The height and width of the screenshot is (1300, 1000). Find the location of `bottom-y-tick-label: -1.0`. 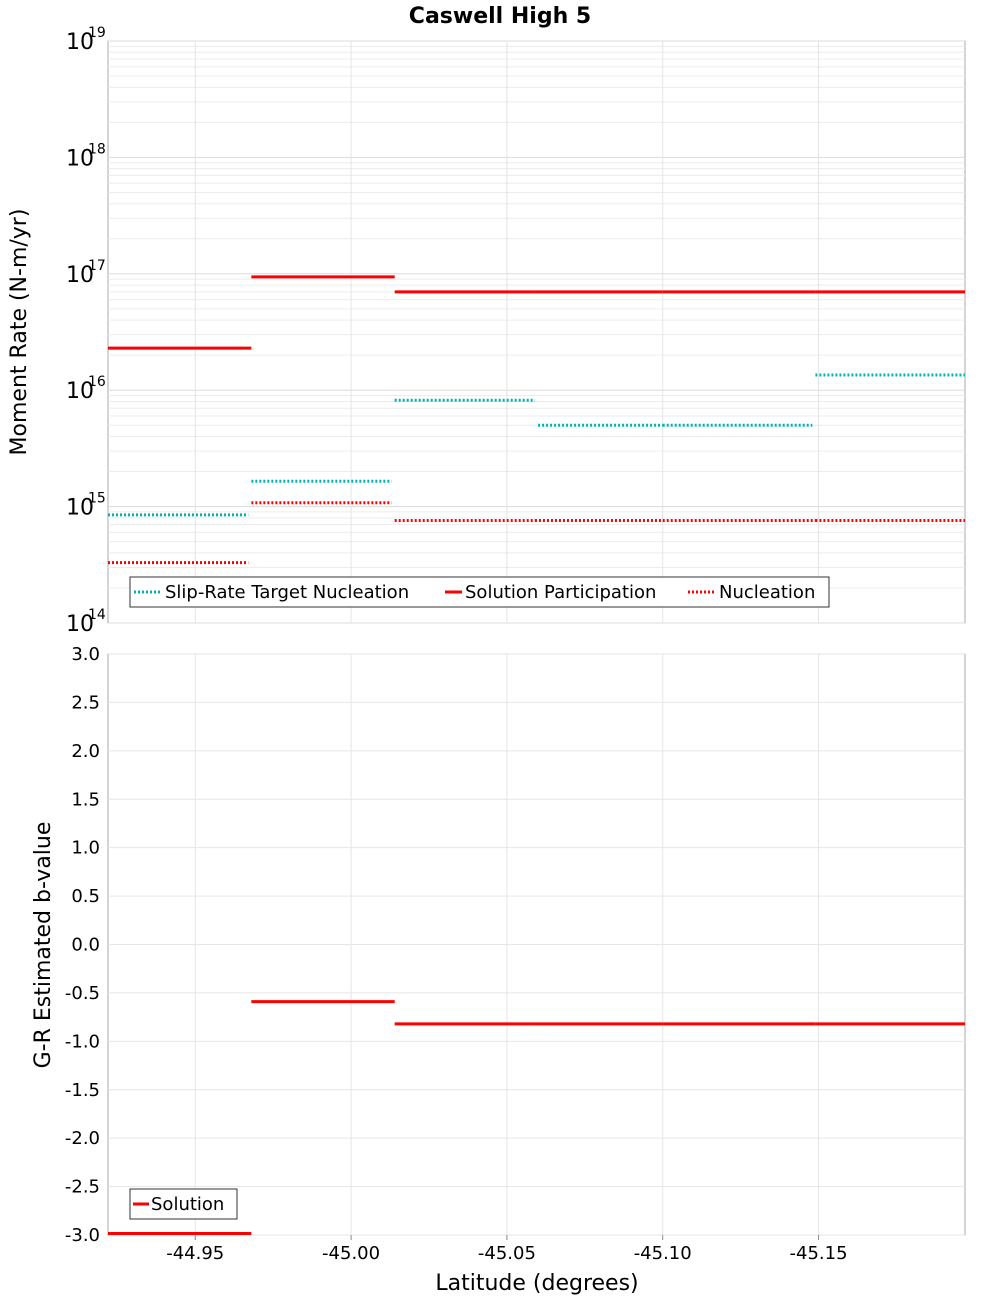

bottom-y-tick-label: -1.0 is located at coordinates (82, 1041).